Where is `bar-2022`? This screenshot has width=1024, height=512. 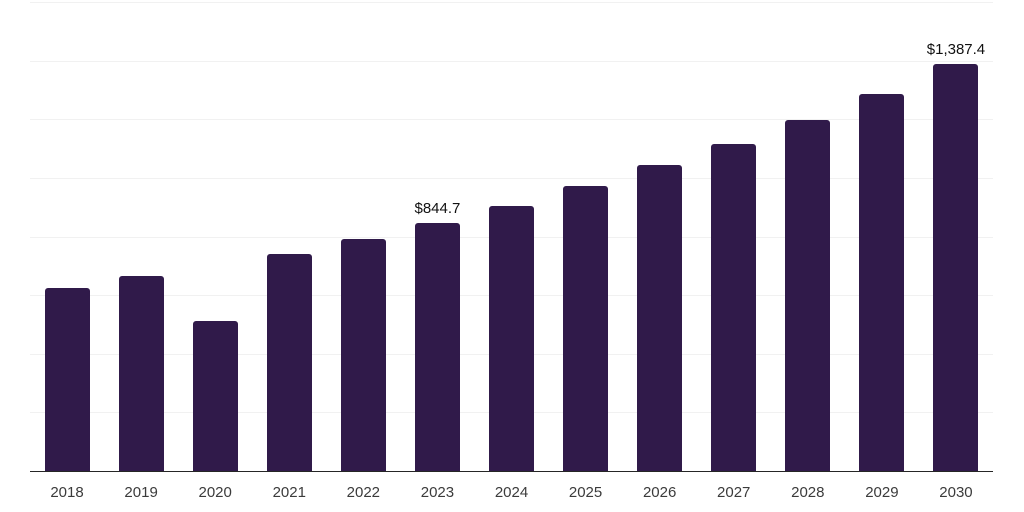 bar-2022 is located at coordinates (363, 355).